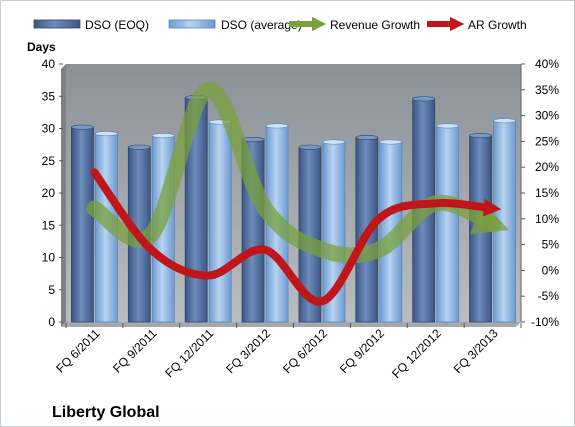 This screenshot has height=427, width=575. Describe the element at coordinates (248, 351) in the screenshot. I see `x-tick-label: FQ 3/2012` at that location.